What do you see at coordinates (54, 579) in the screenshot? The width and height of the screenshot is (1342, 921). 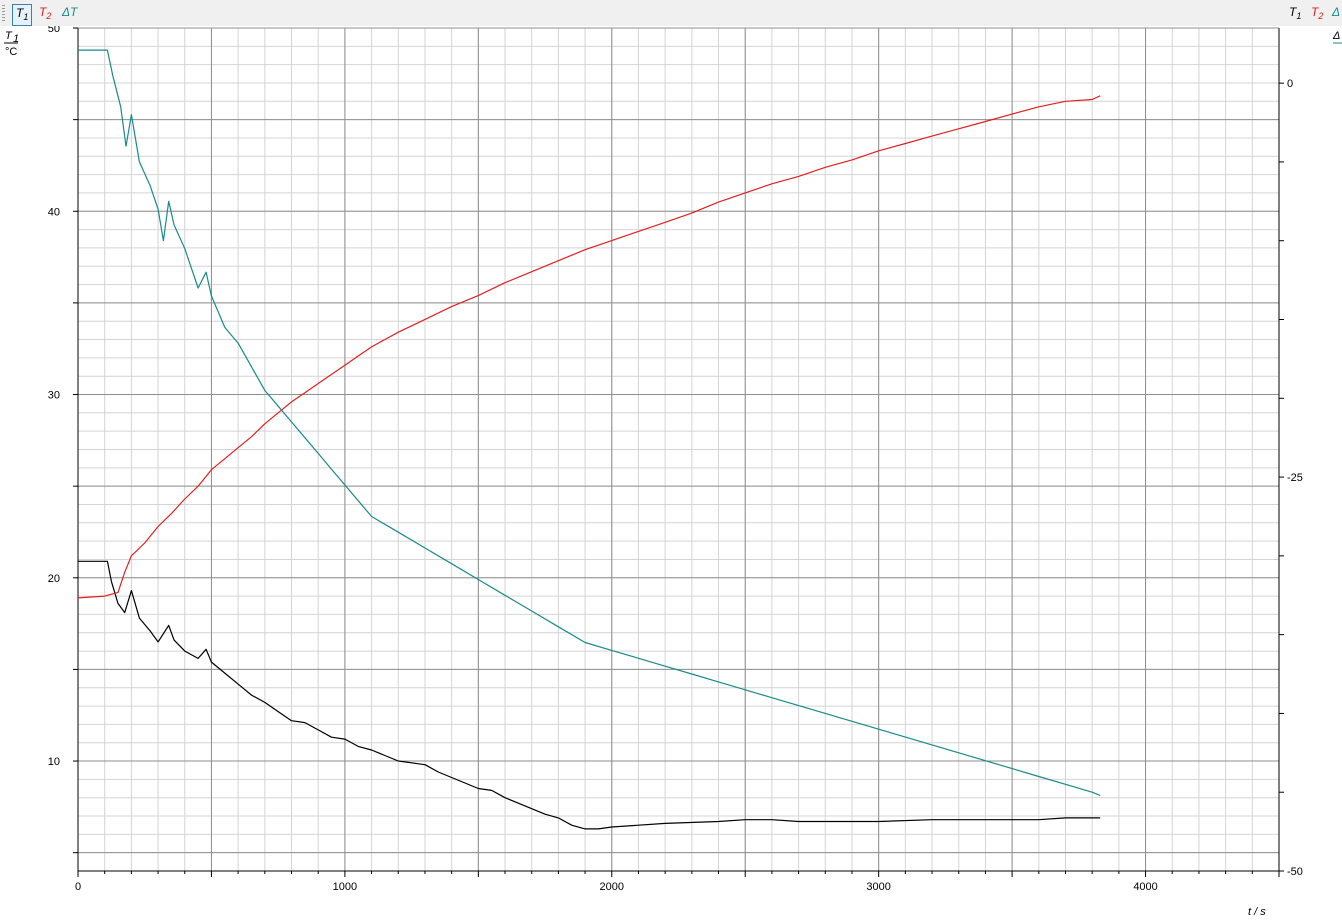 I see `y-left-tick-label: 20` at bounding box center [54, 579].